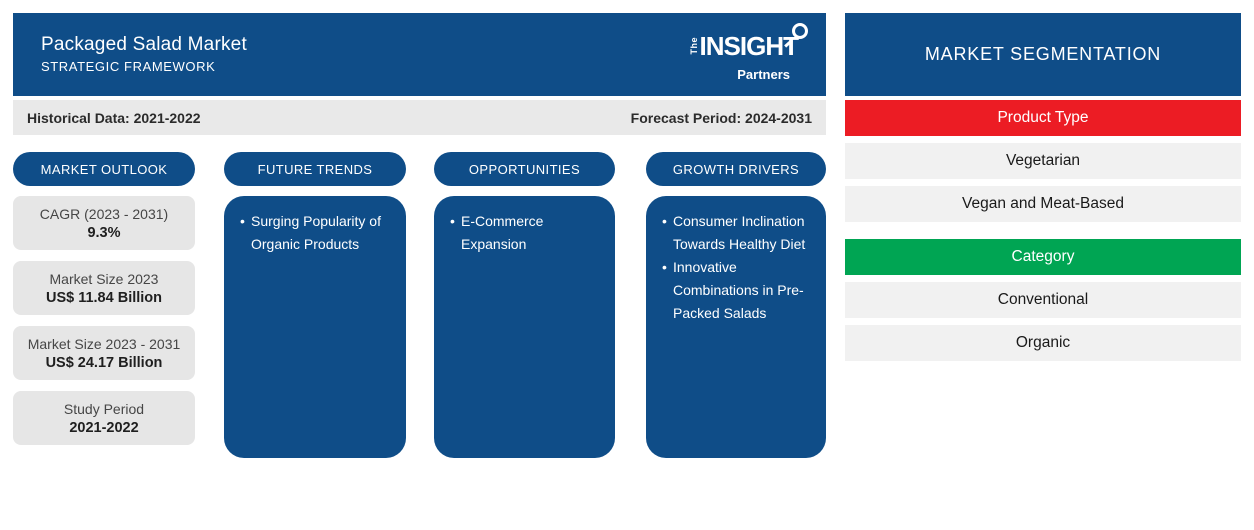 The height and width of the screenshot is (530, 1254). I want to click on opportunities-bullet-text: E-Commerce Expansion, so click(502, 232).